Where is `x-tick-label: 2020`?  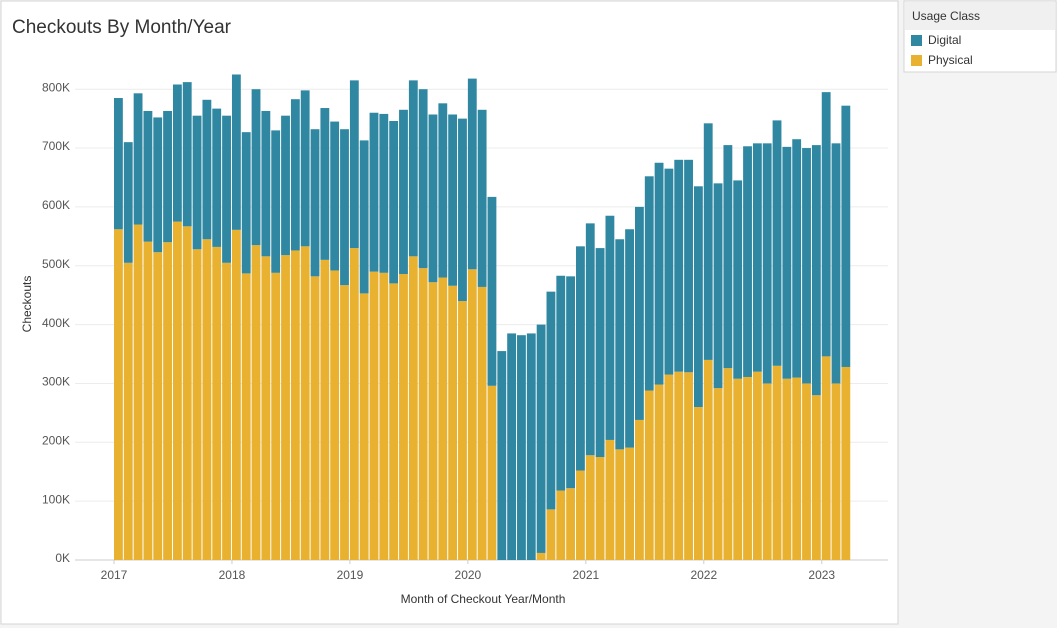 x-tick-label: 2020 is located at coordinates (468, 575).